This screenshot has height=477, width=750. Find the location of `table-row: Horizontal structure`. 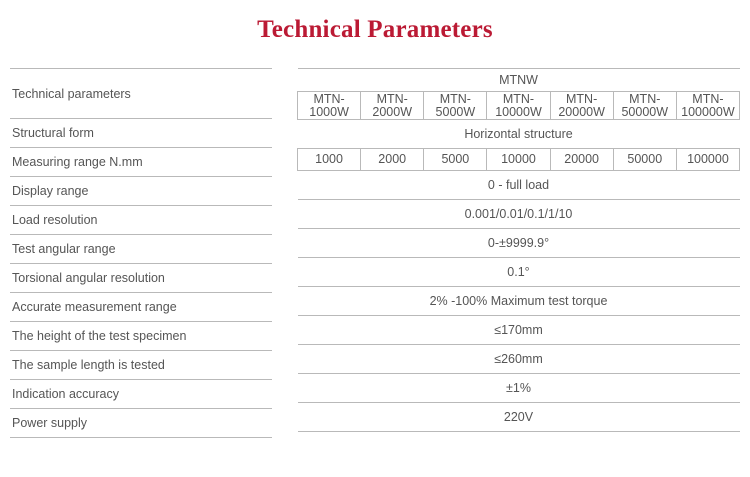

table-row: Horizontal structure is located at coordinates (518, 134).